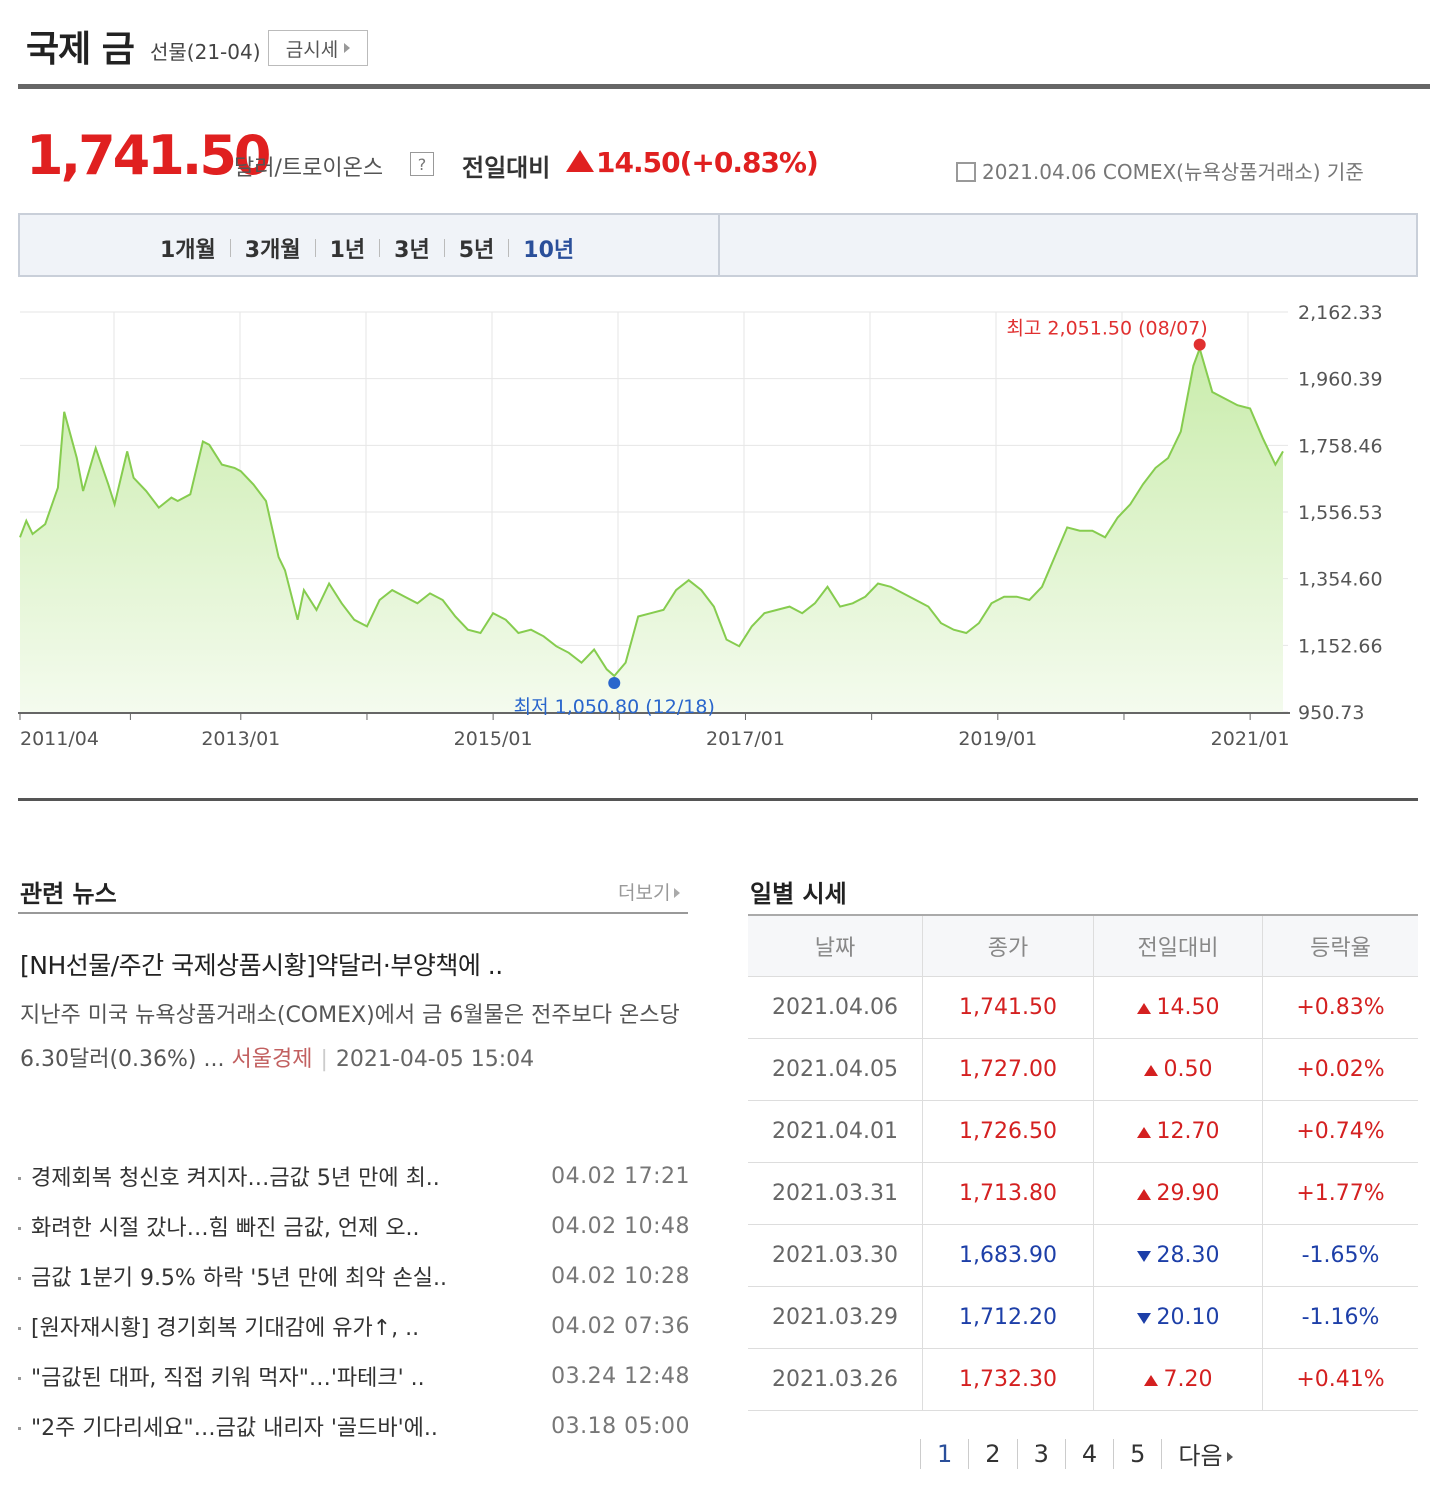 This screenshot has height=1502, width=1430. Describe the element at coordinates (1143, 1318) in the screenshot. I see `triangle-down-icon` at that location.